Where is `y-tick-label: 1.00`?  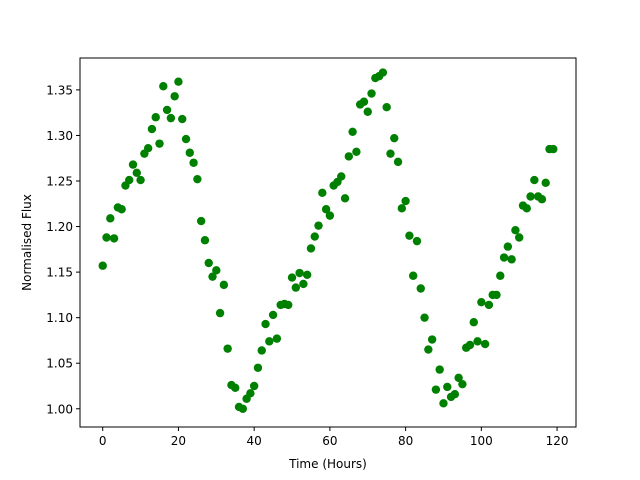 y-tick-label: 1.00 is located at coordinates (59, 409).